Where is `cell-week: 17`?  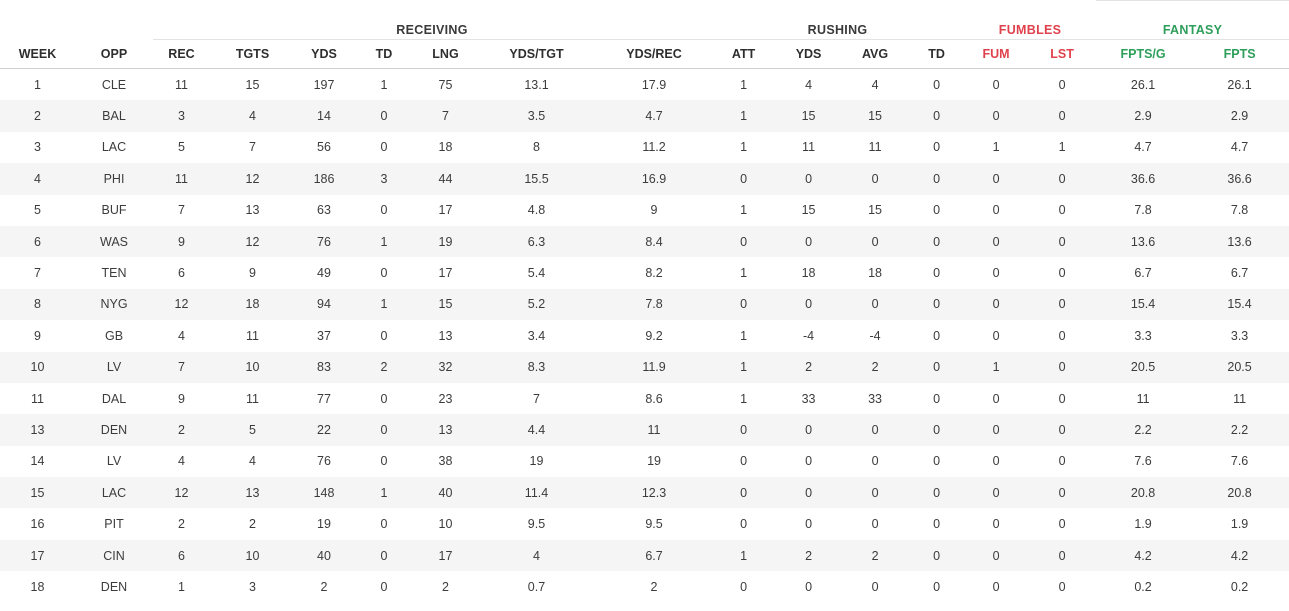 cell-week: 17 is located at coordinates (37, 555).